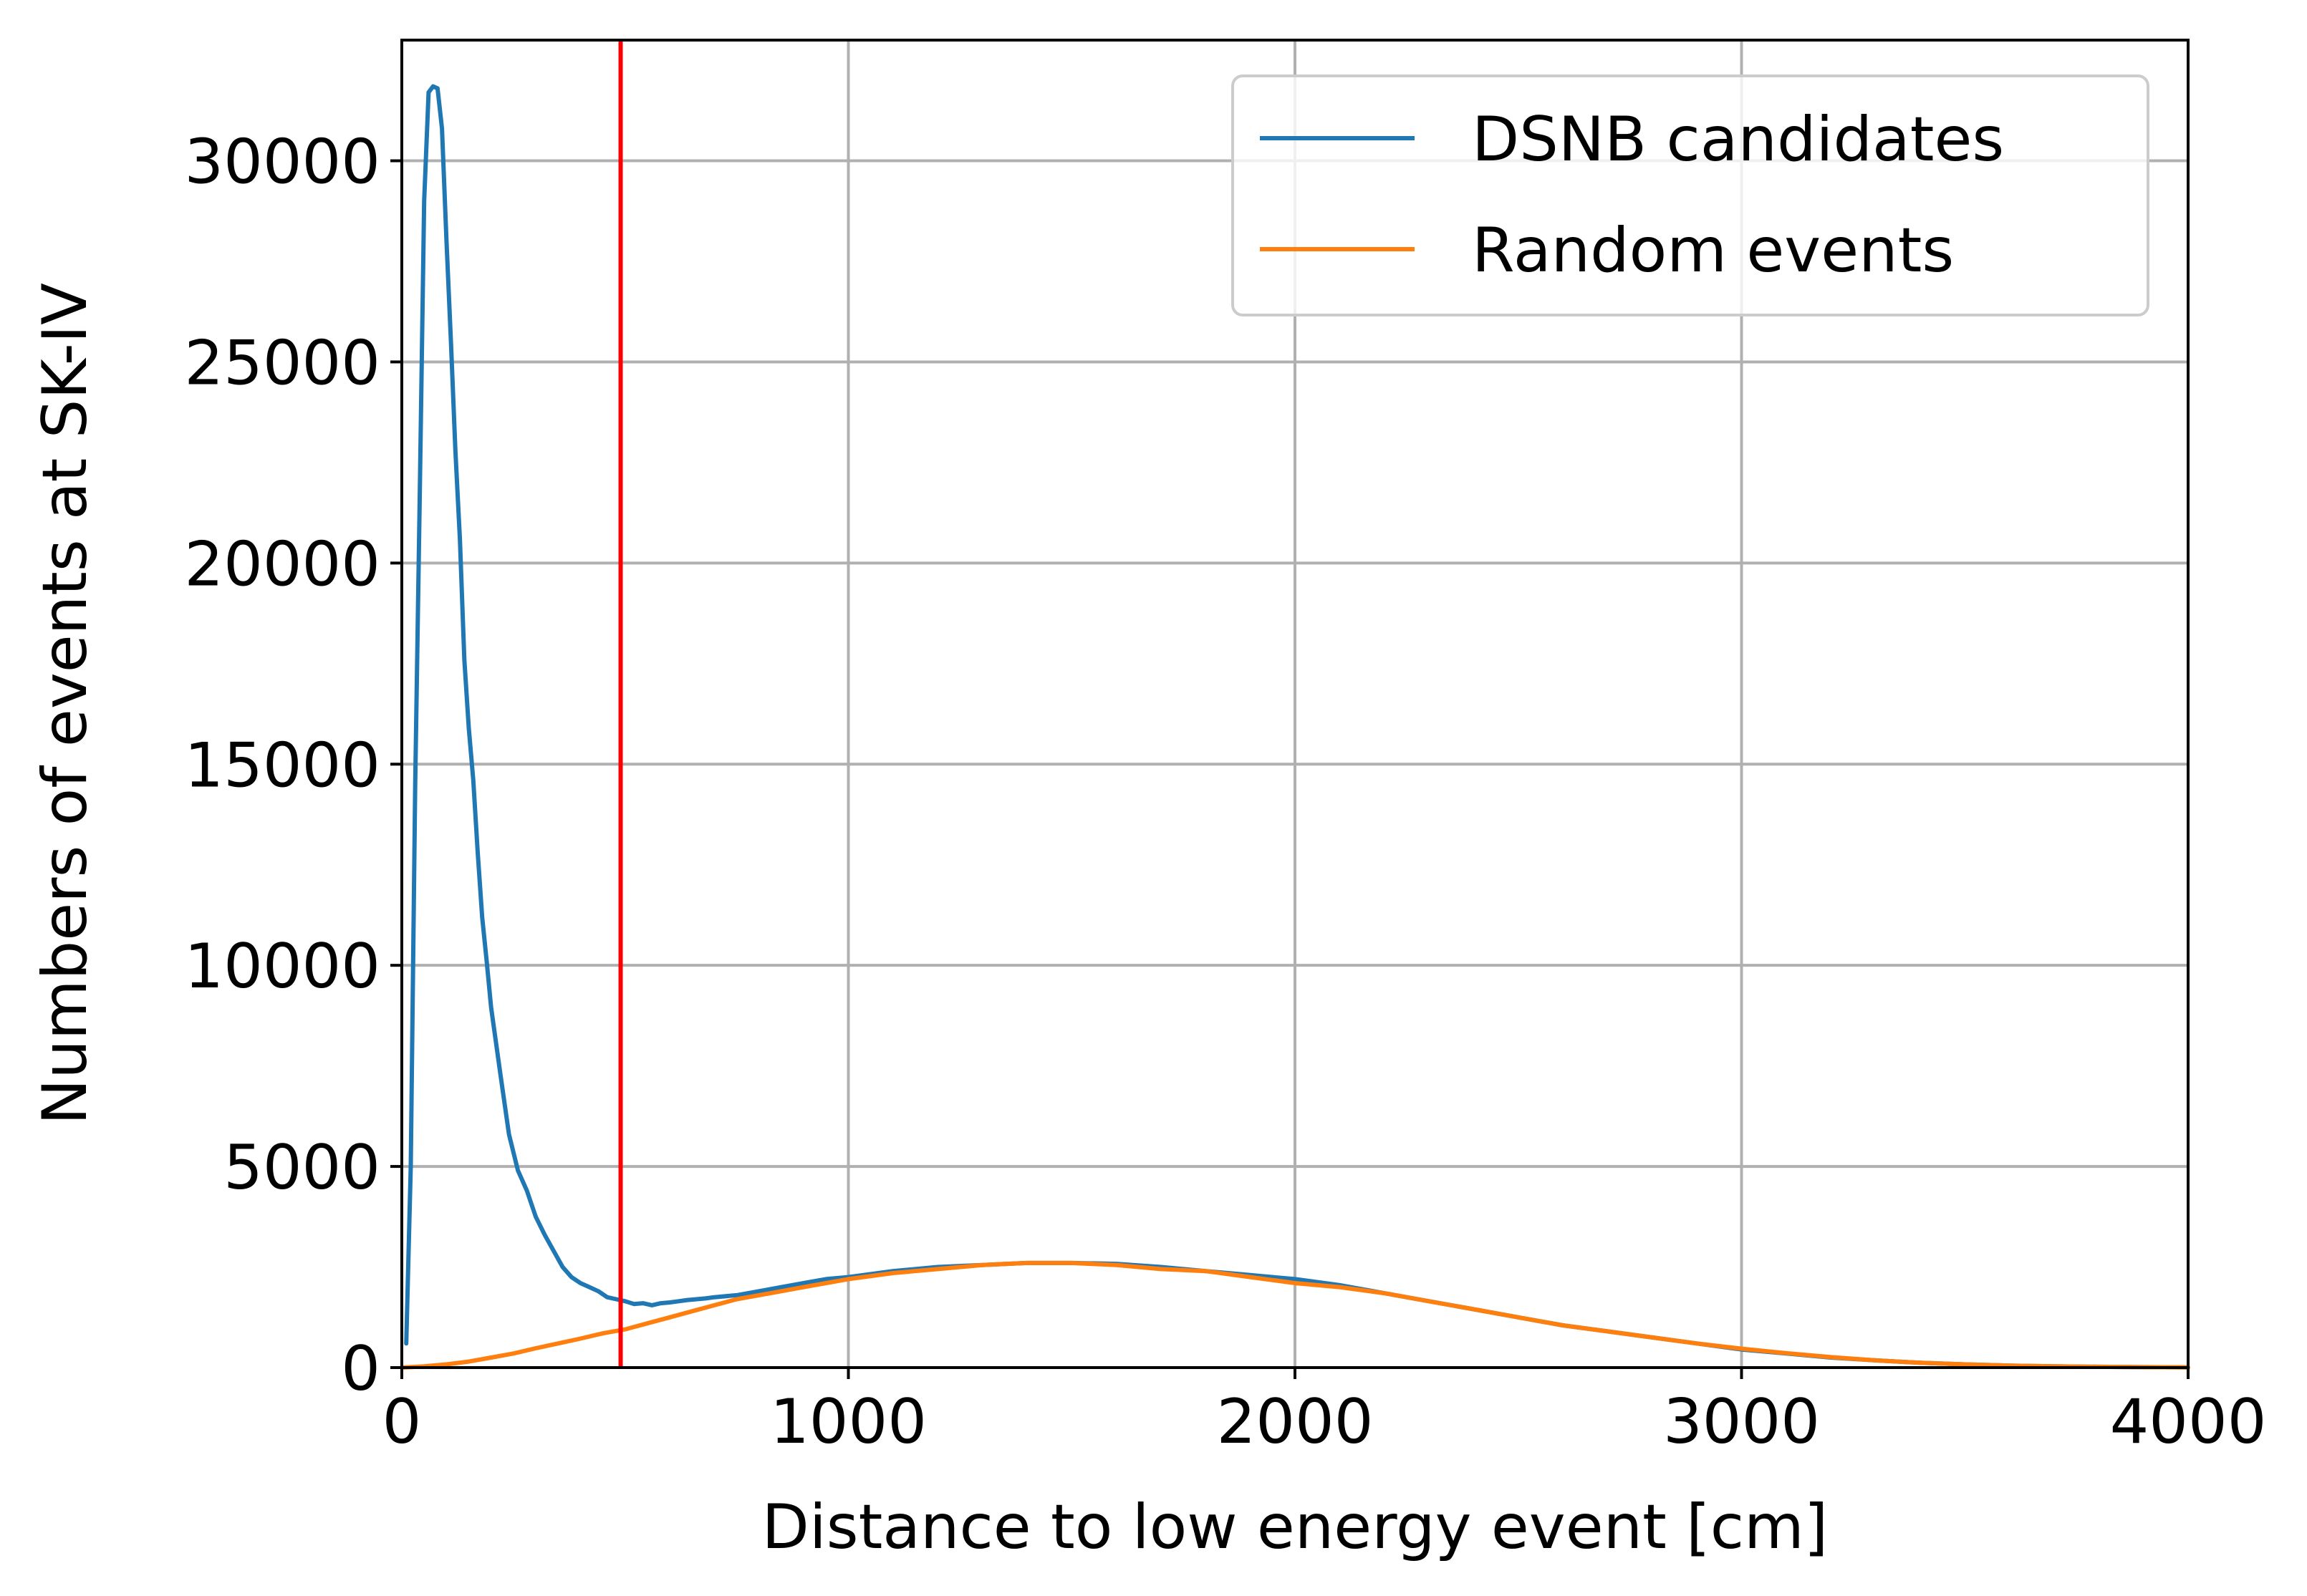  What do you see at coordinates (1295, 1315) in the screenshot?
I see `series-line-random` at bounding box center [1295, 1315].